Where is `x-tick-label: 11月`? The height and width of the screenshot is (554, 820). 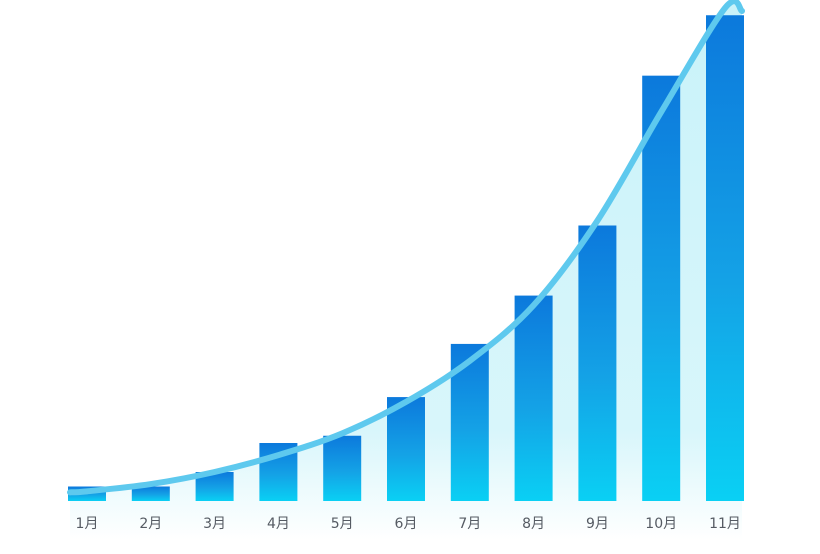 x-tick-label: 11月 is located at coordinates (725, 524).